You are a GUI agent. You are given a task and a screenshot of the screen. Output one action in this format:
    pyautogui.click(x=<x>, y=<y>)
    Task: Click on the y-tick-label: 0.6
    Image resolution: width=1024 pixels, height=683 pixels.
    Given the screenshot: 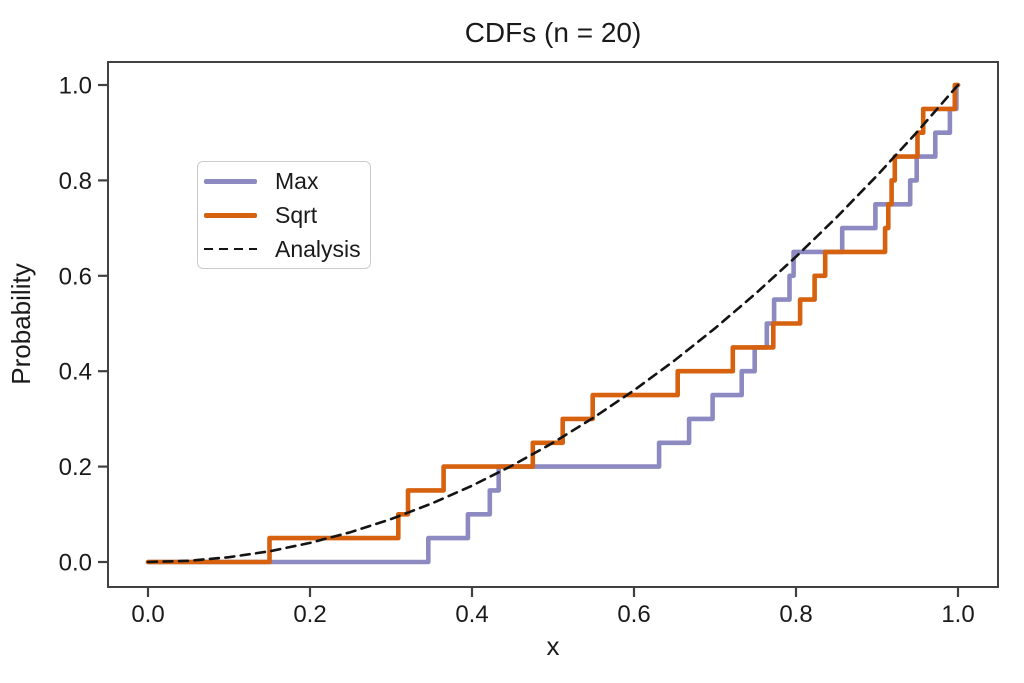 What is the action you would take?
    pyautogui.click(x=75, y=276)
    